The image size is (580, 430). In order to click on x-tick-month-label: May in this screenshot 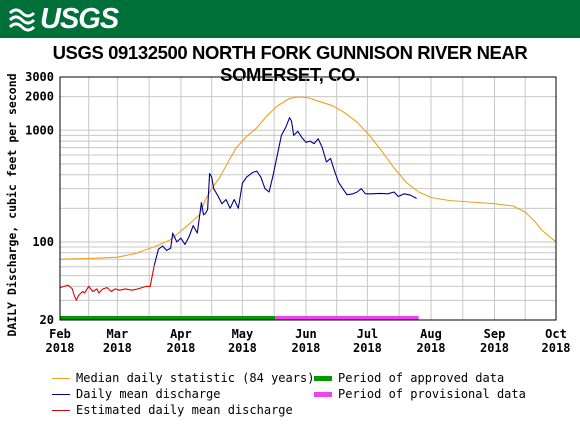, I will do `click(243, 334)`.